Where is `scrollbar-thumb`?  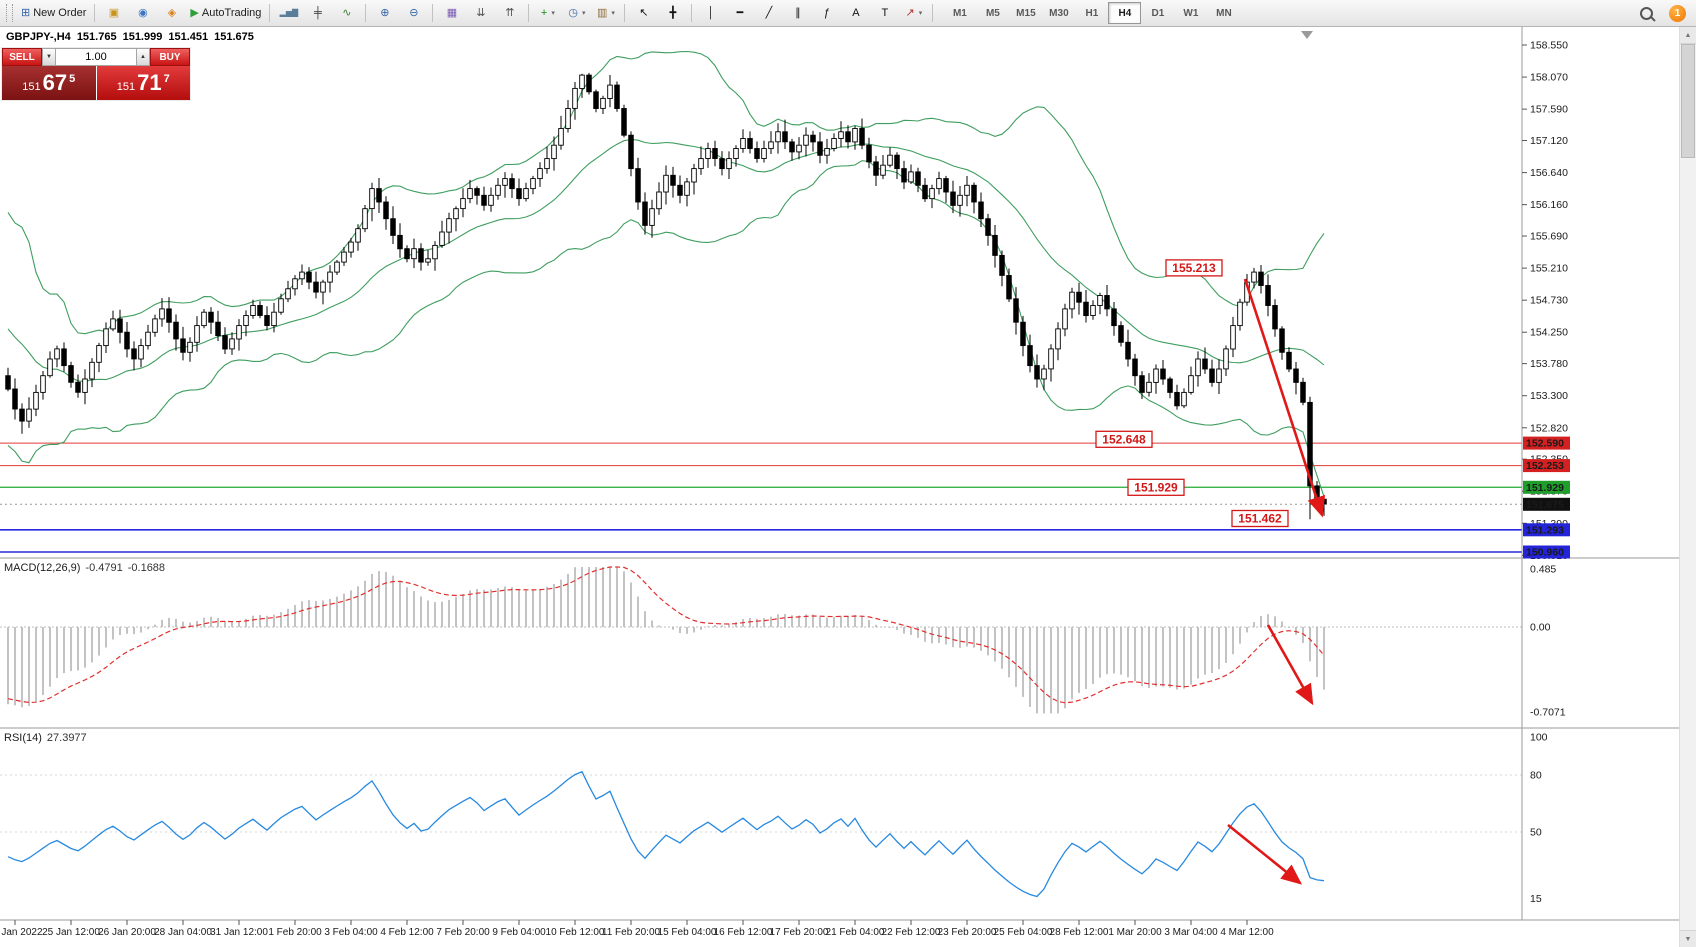
scrollbar-thumb is located at coordinates (1688, 101).